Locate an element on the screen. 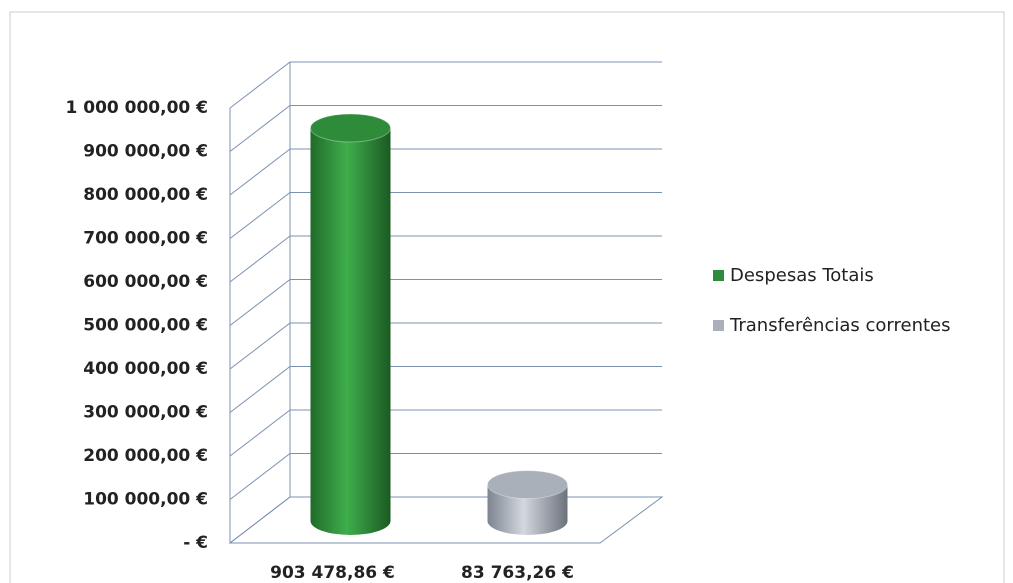 The image size is (1013, 583). y-tick-label: 900 000,00 € is located at coordinates (145, 152).